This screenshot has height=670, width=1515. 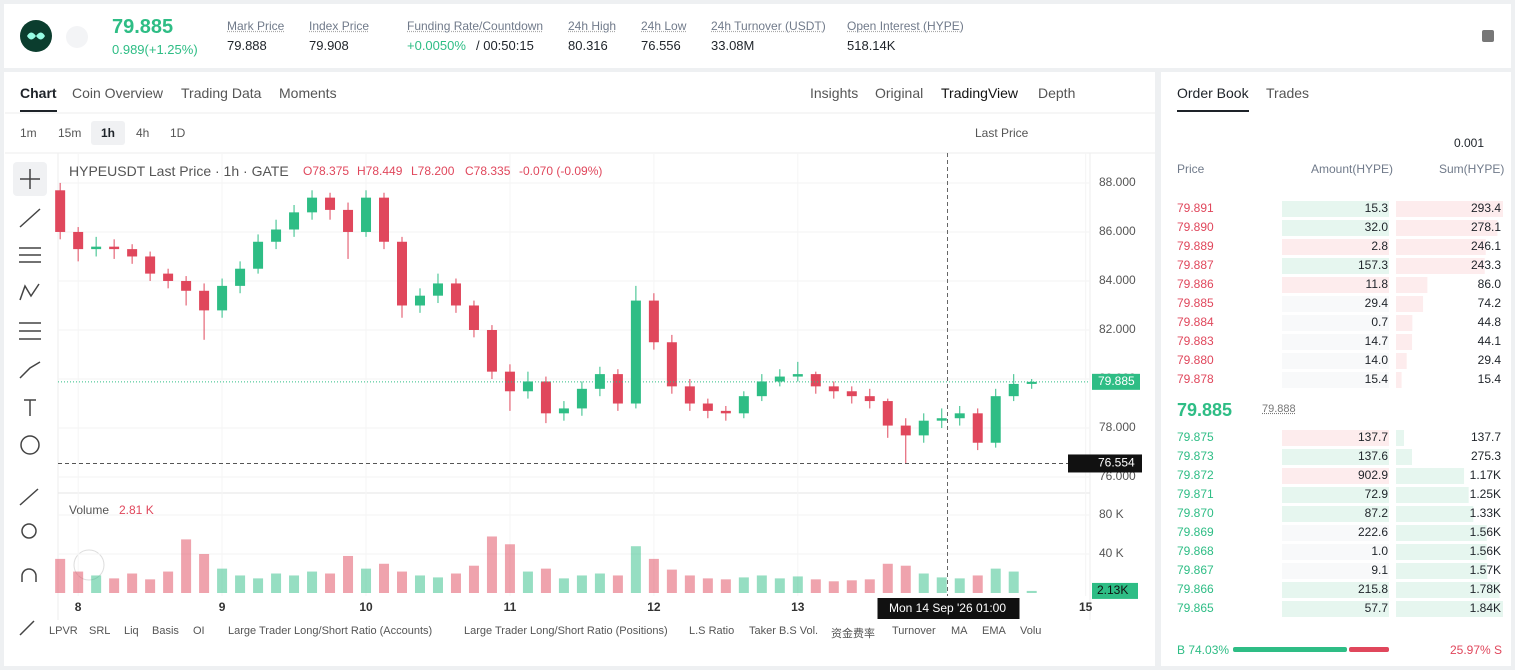 I want to click on ob-amount: 137.7, so click(x=1372, y=437).